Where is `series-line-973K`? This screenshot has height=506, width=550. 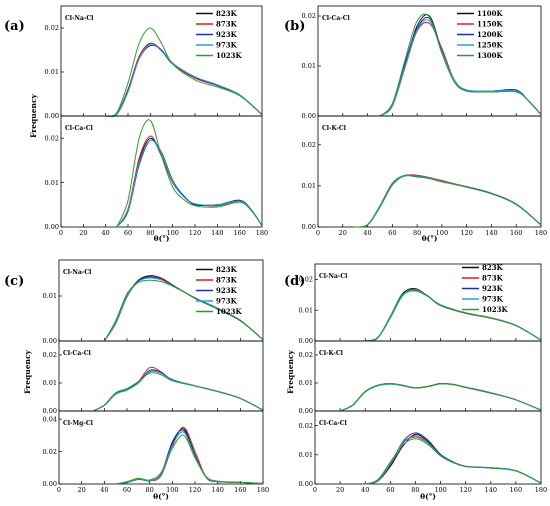
series-line-973K is located at coordinates (189, 183).